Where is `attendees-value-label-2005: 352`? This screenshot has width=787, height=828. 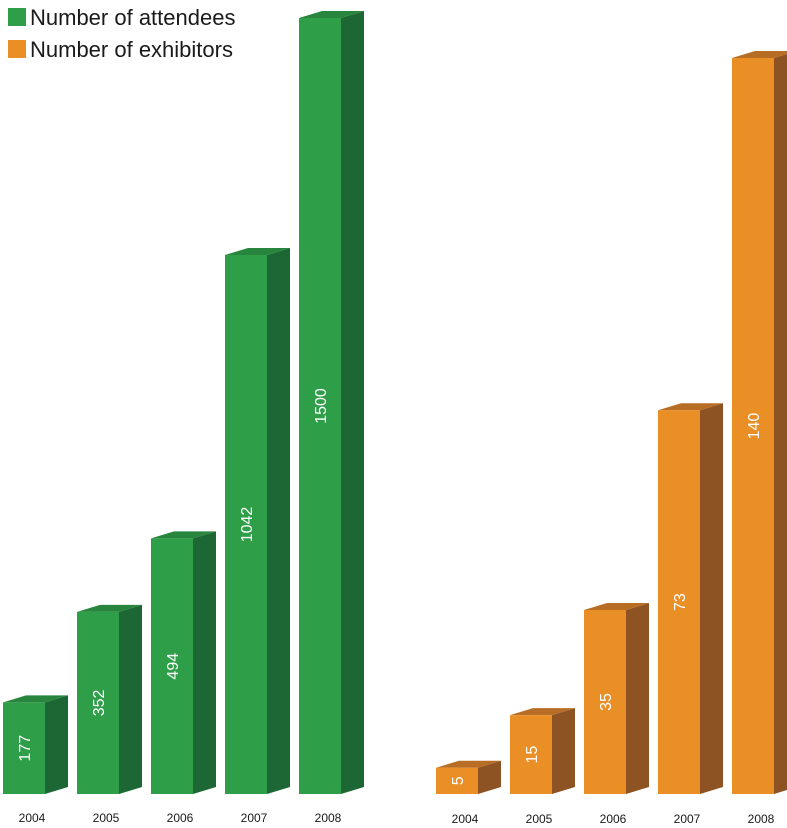 attendees-value-label-2005: 352 is located at coordinates (99, 703).